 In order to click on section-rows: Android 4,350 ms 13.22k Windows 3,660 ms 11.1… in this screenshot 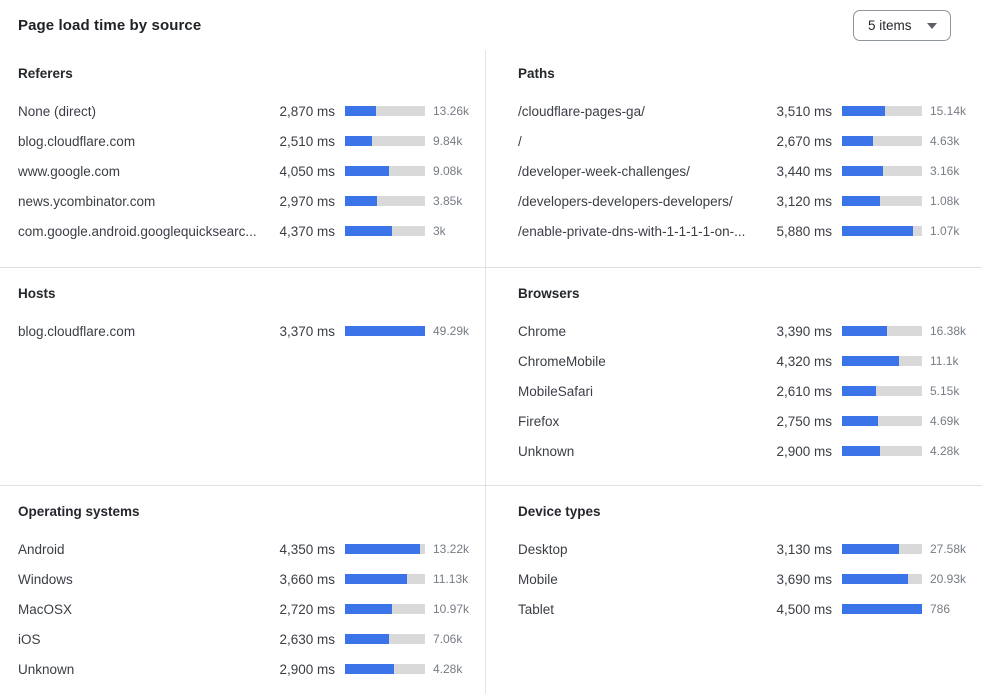, I will do `click(247, 609)`.